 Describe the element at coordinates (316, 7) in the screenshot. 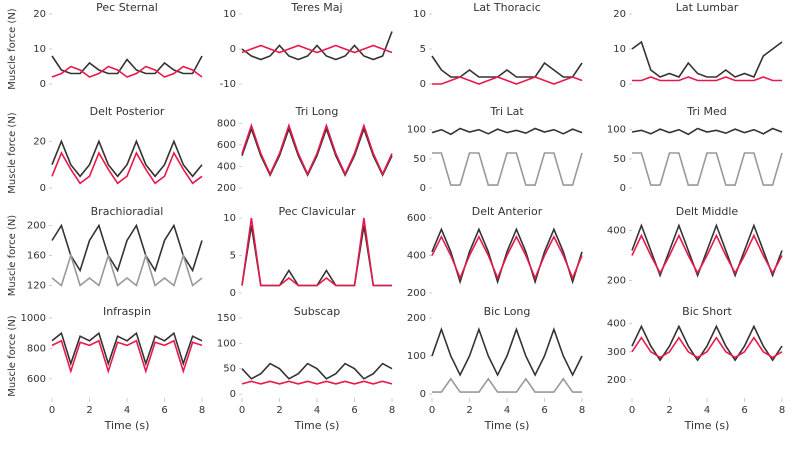

I see `panel-title: Teres Maj` at that location.